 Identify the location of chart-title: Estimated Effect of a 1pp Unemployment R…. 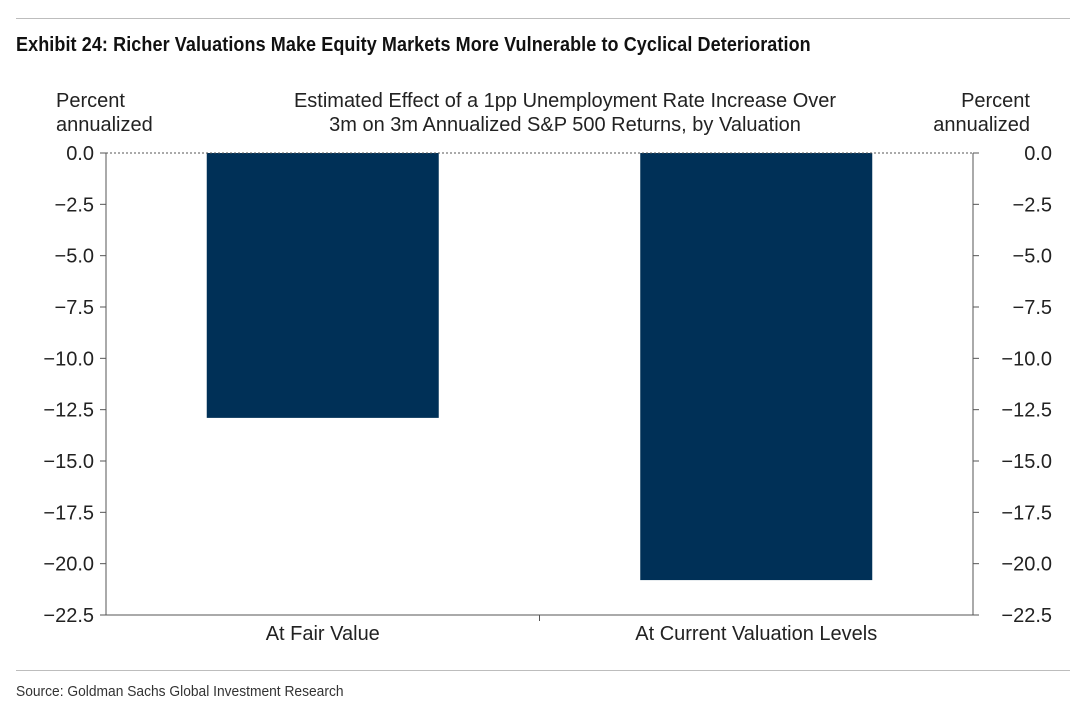
(565, 113).